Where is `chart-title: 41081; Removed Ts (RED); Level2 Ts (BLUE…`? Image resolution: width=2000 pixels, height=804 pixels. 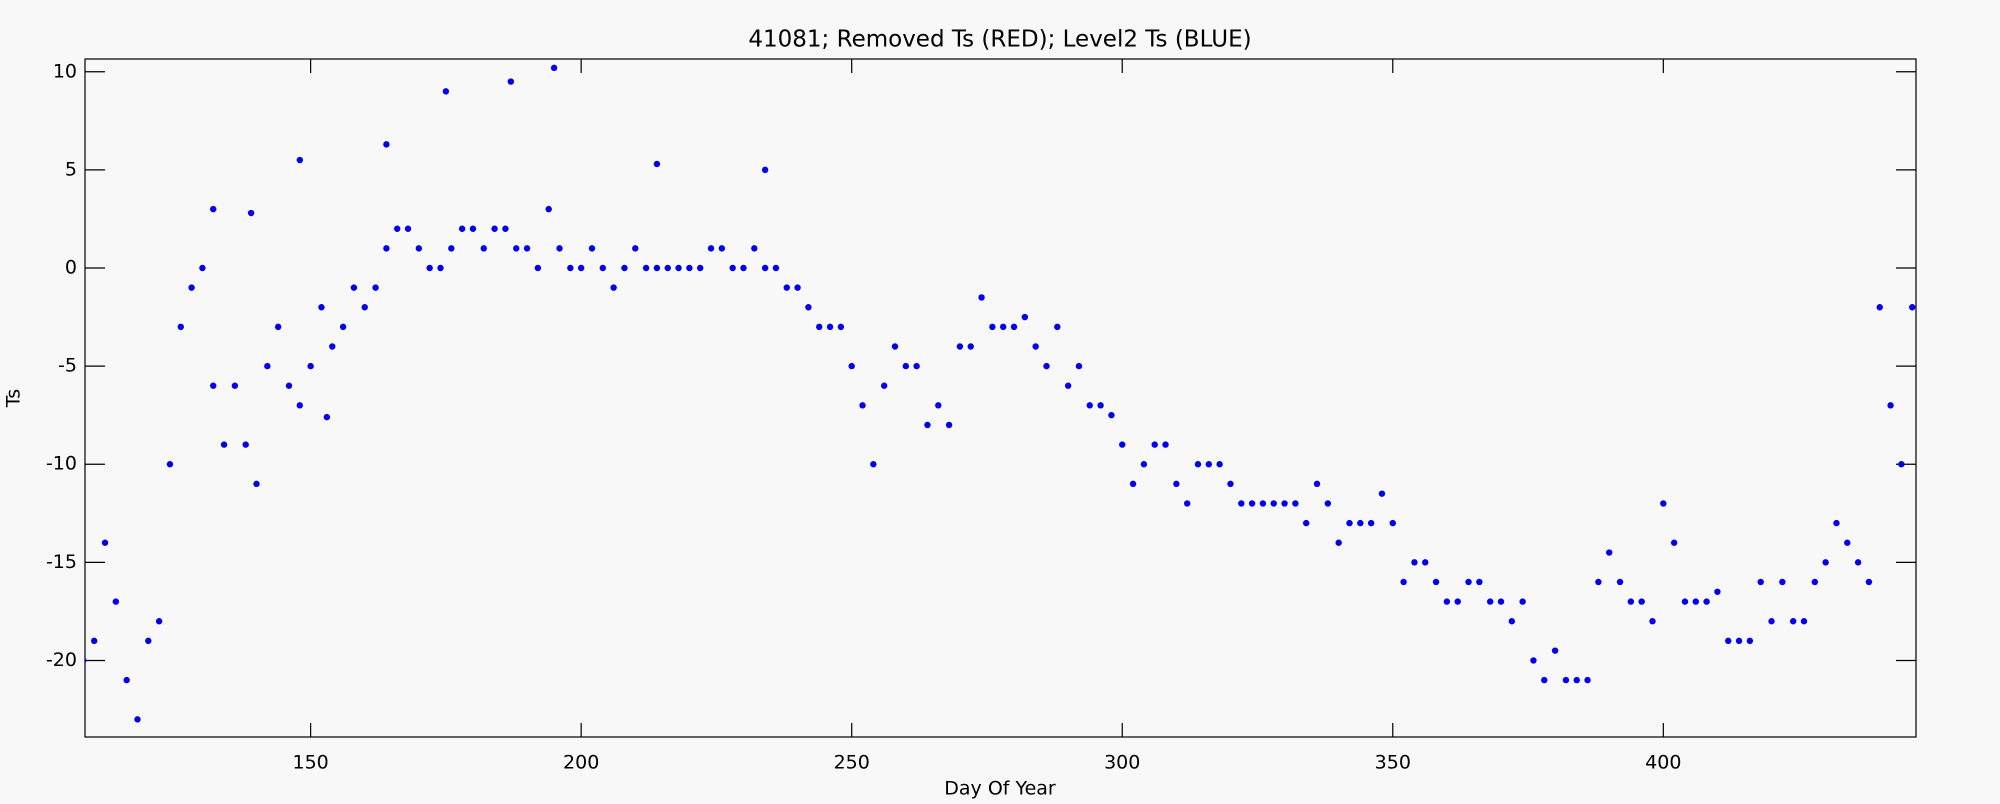
chart-title: 41081; Removed Ts (RED); Level2 Ts (BLUE… is located at coordinates (999, 40).